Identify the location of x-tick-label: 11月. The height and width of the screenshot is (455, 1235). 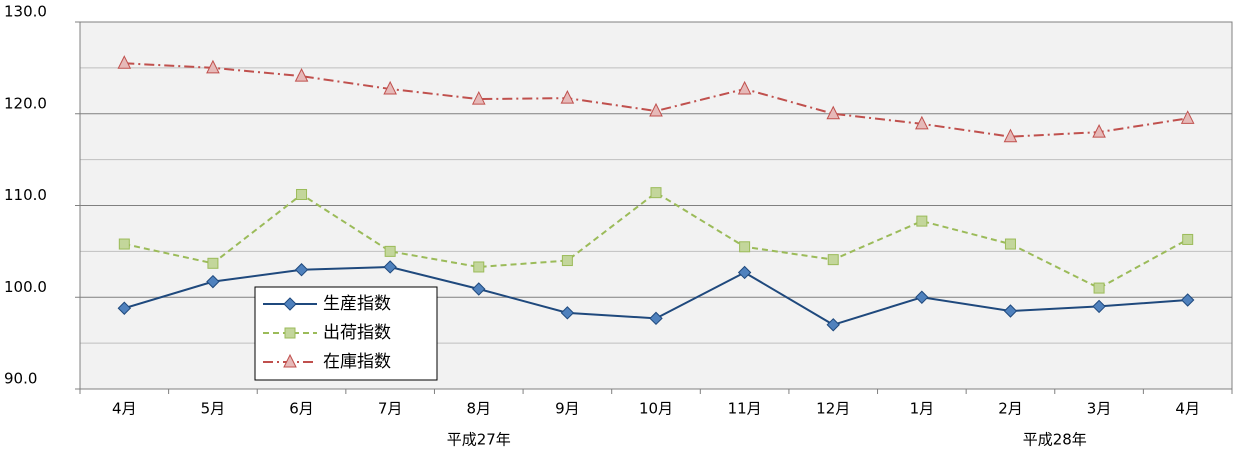
(745, 409).